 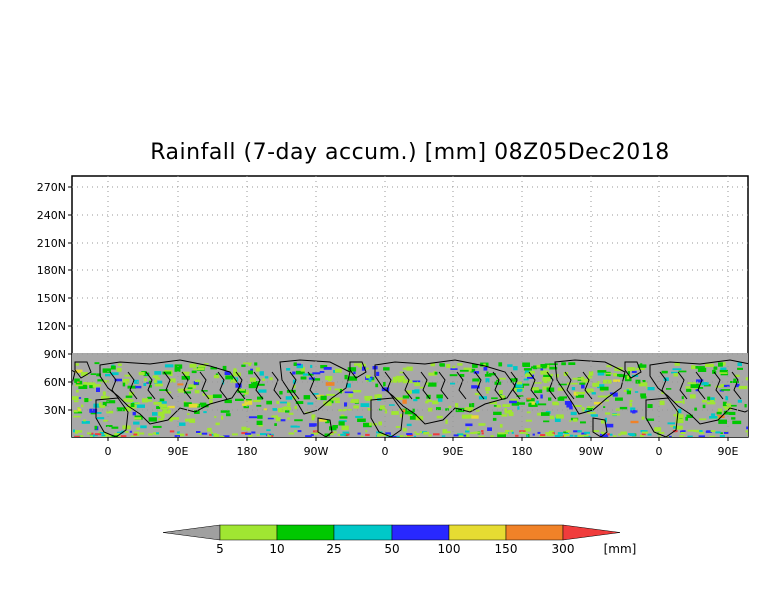 I want to click on coastlines, so click(x=374, y=398).